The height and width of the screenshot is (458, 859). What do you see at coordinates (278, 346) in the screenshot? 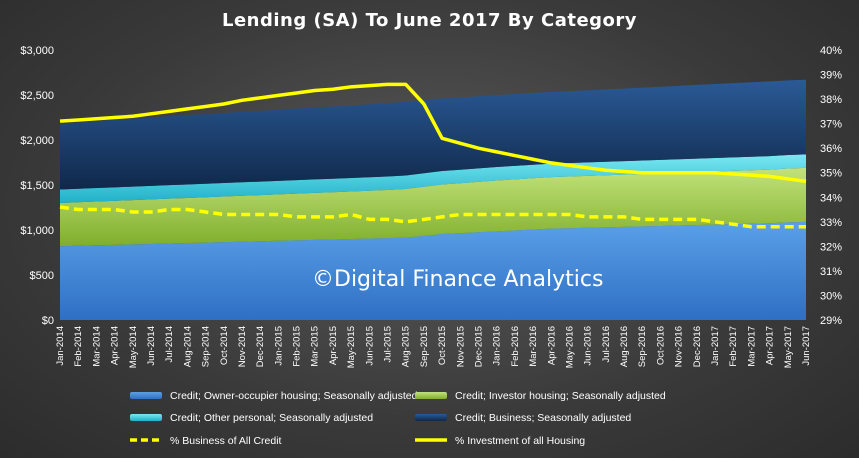
I see `x-tick-label: Jan-2015` at bounding box center [278, 346].